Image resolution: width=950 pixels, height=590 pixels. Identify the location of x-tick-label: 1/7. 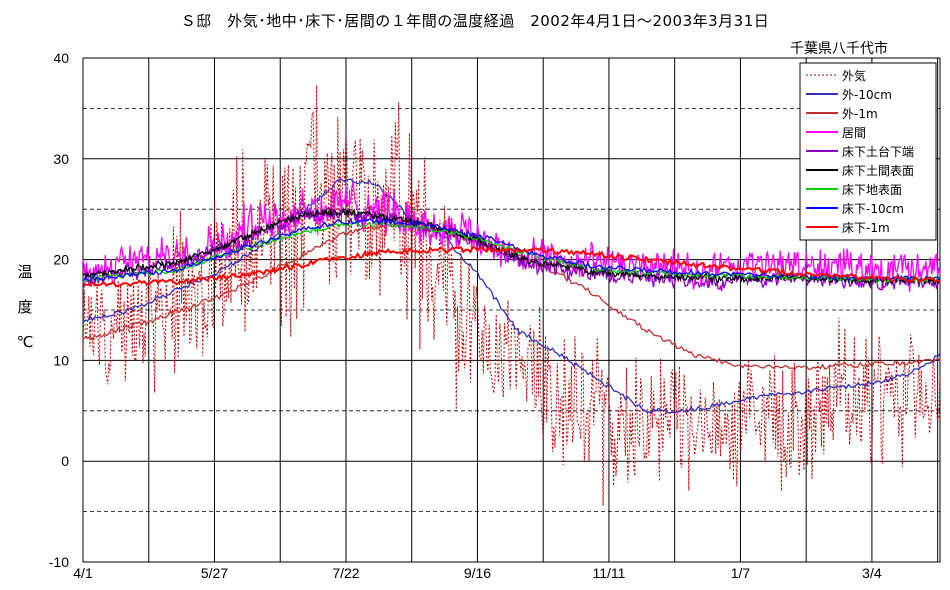
(741, 573).